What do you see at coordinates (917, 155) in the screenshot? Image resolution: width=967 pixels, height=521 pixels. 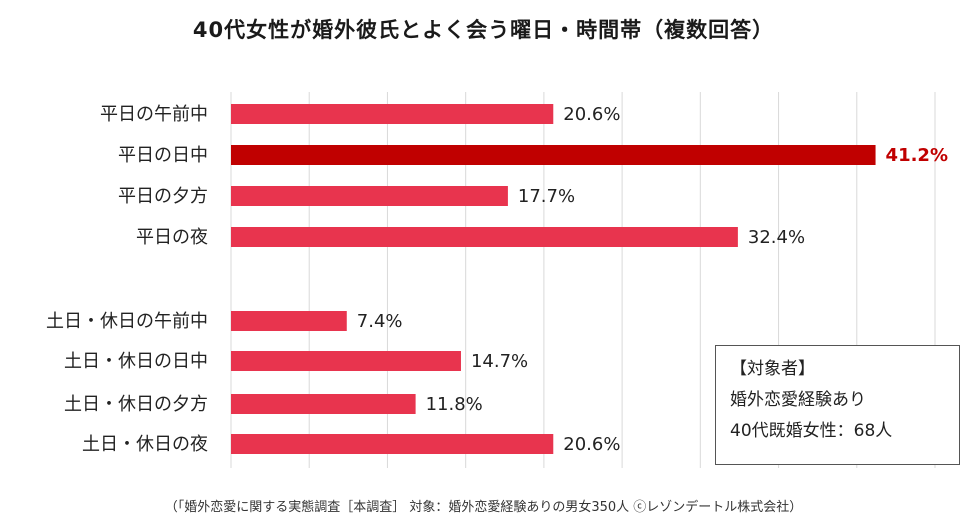 I see `value-label: 41.2%` at bounding box center [917, 155].